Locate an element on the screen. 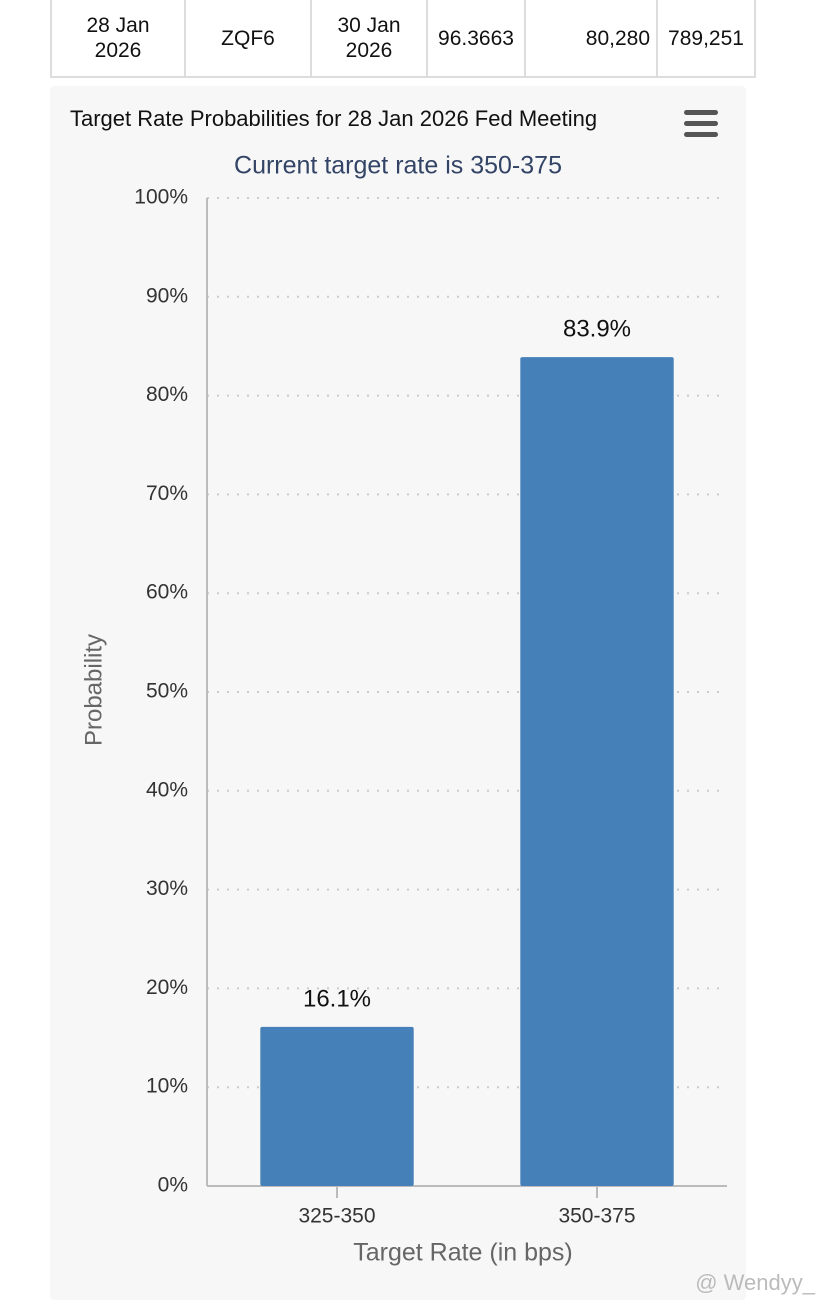  data-label: 16.1% is located at coordinates (337, 998).